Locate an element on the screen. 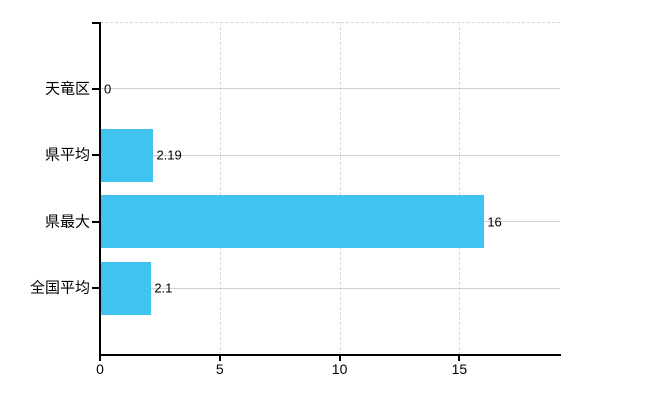  x-tick-label: 5 is located at coordinates (219, 369).